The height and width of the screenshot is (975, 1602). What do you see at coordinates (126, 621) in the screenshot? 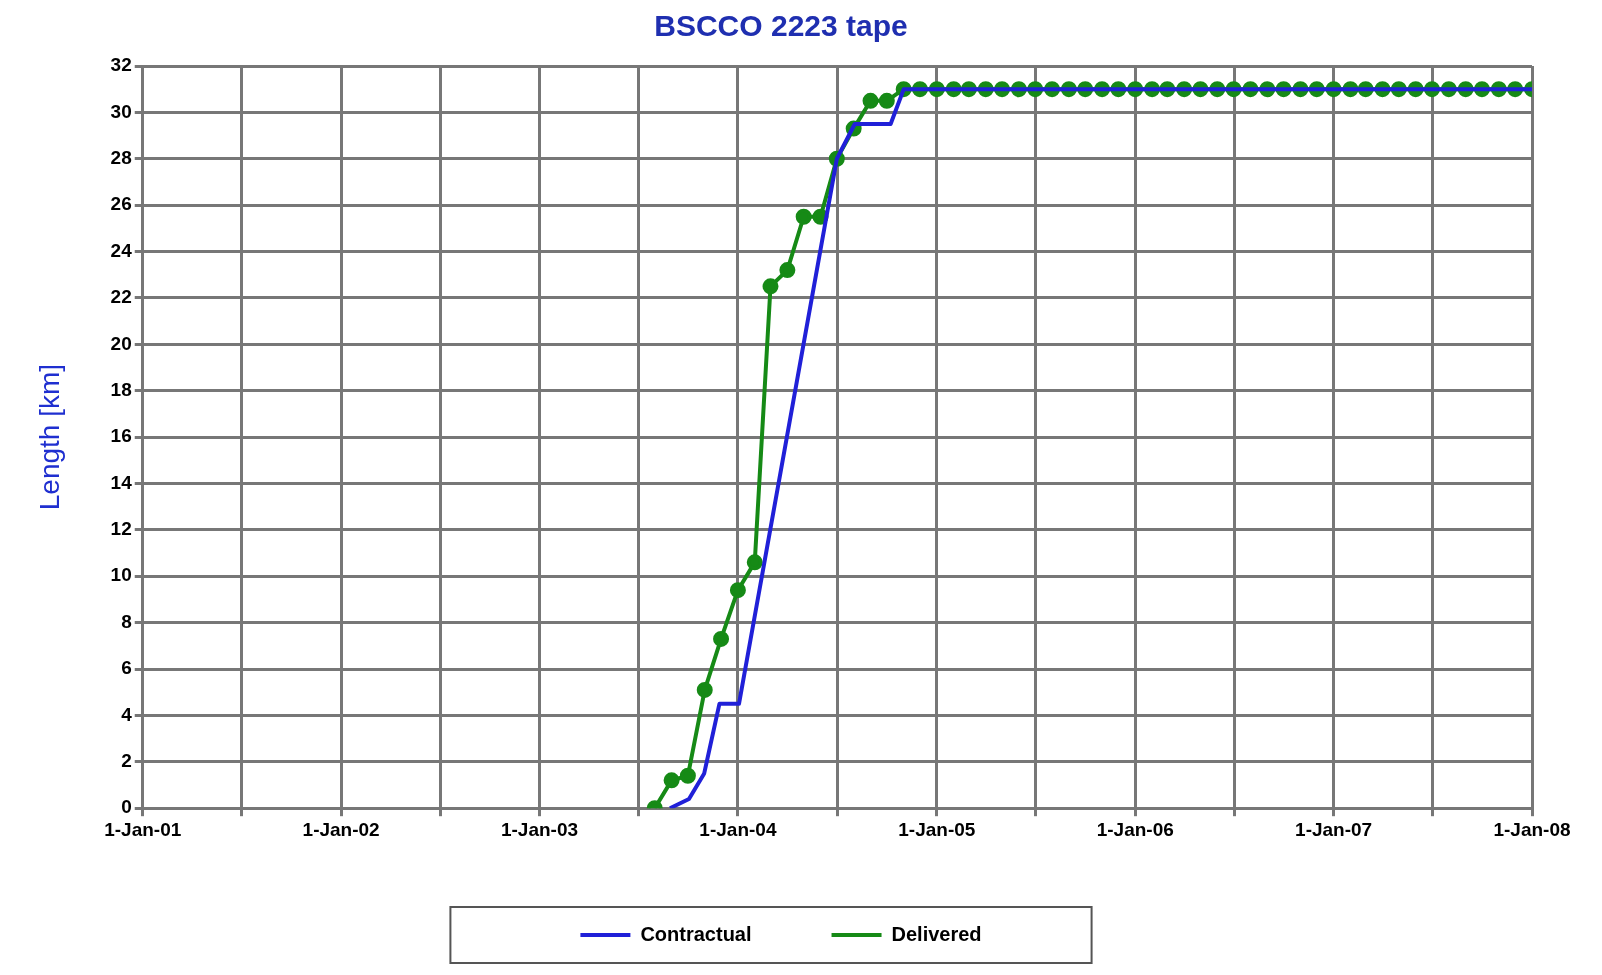
I see `y-tick-label: 8` at bounding box center [126, 621].